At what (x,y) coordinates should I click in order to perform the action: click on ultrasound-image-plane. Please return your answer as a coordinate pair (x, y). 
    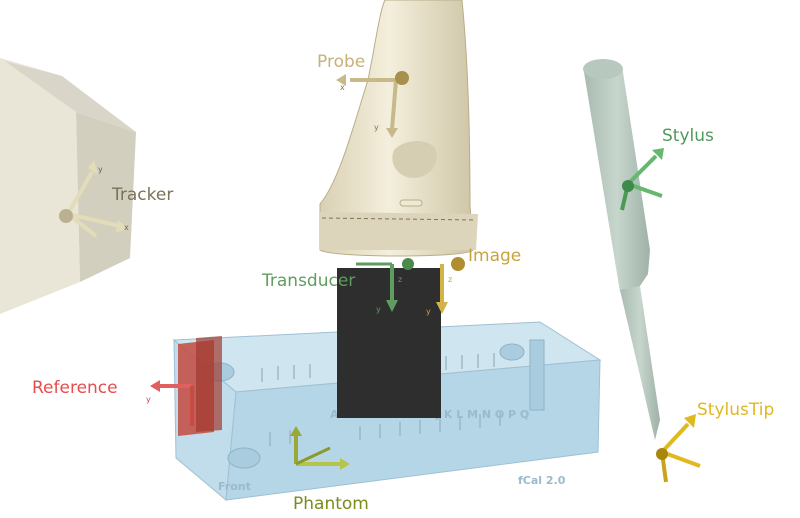
    Looking at the image, I should click on (389, 343).